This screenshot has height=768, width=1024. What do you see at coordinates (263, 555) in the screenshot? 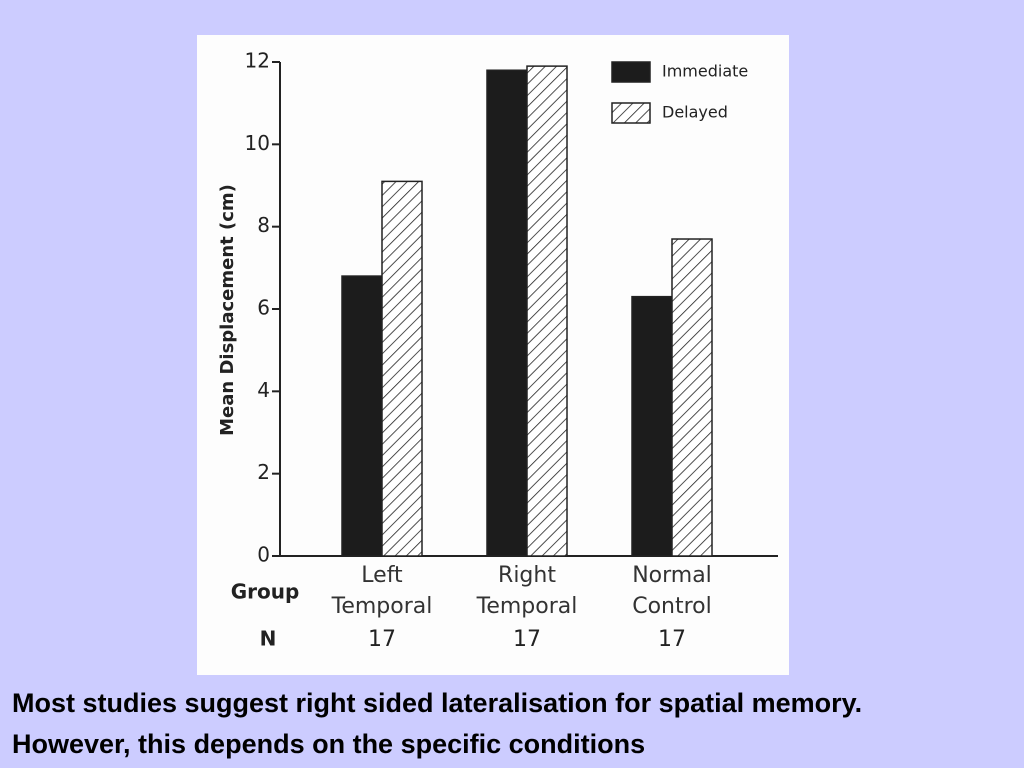
I see `y-tick-label: 0` at bounding box center [263, 555].